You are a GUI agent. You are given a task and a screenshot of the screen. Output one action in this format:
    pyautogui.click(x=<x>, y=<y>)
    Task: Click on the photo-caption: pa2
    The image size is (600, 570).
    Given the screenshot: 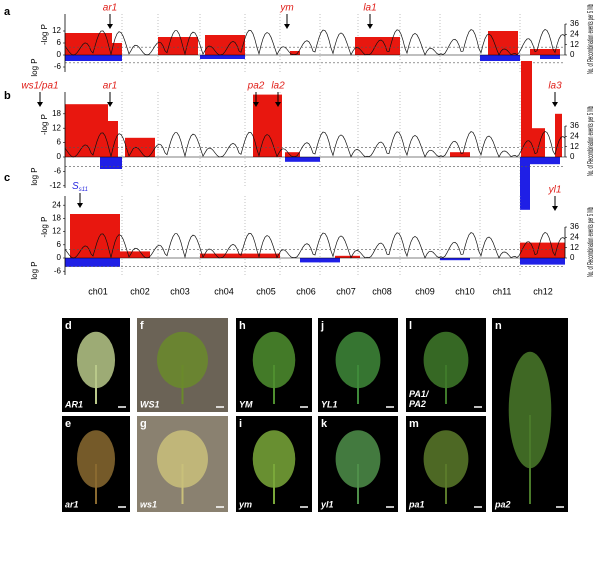 What is the action you would take?
    pyautogui.click(x=502, y=504)
    